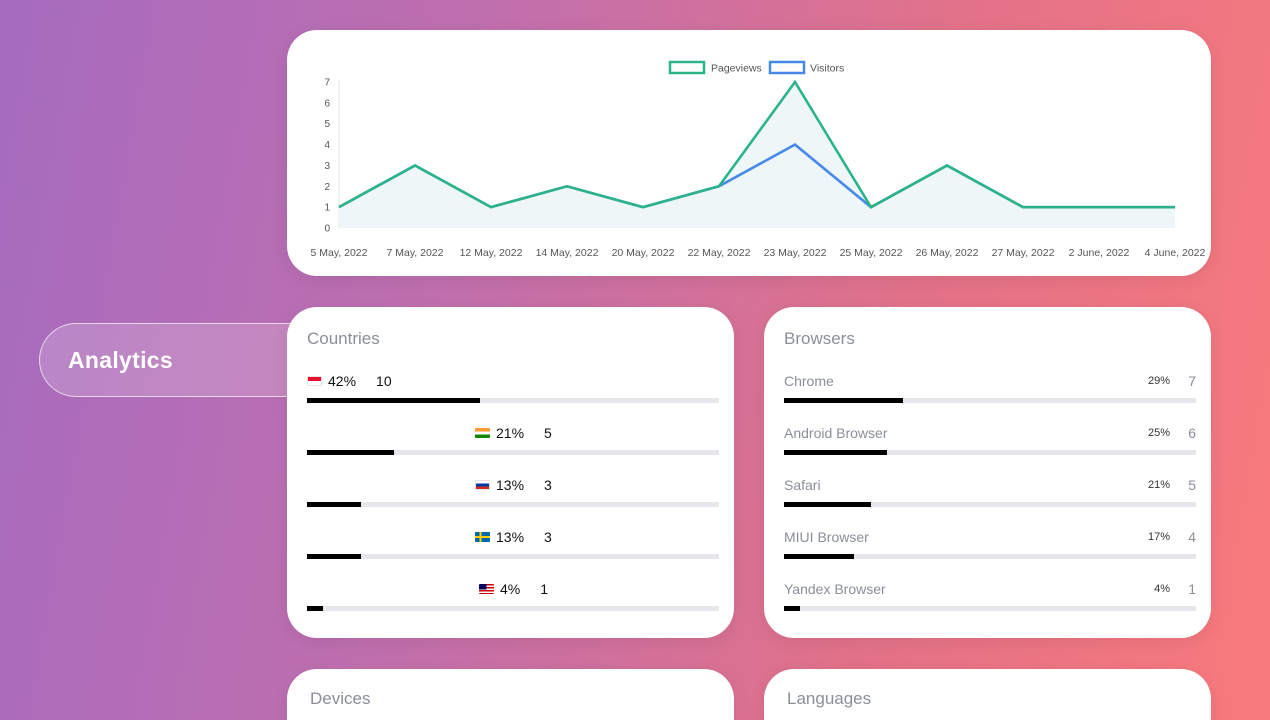 The height and width of the screenshot is (720, 1270). I want to click on russia-flag-icon, so click(482, 485).